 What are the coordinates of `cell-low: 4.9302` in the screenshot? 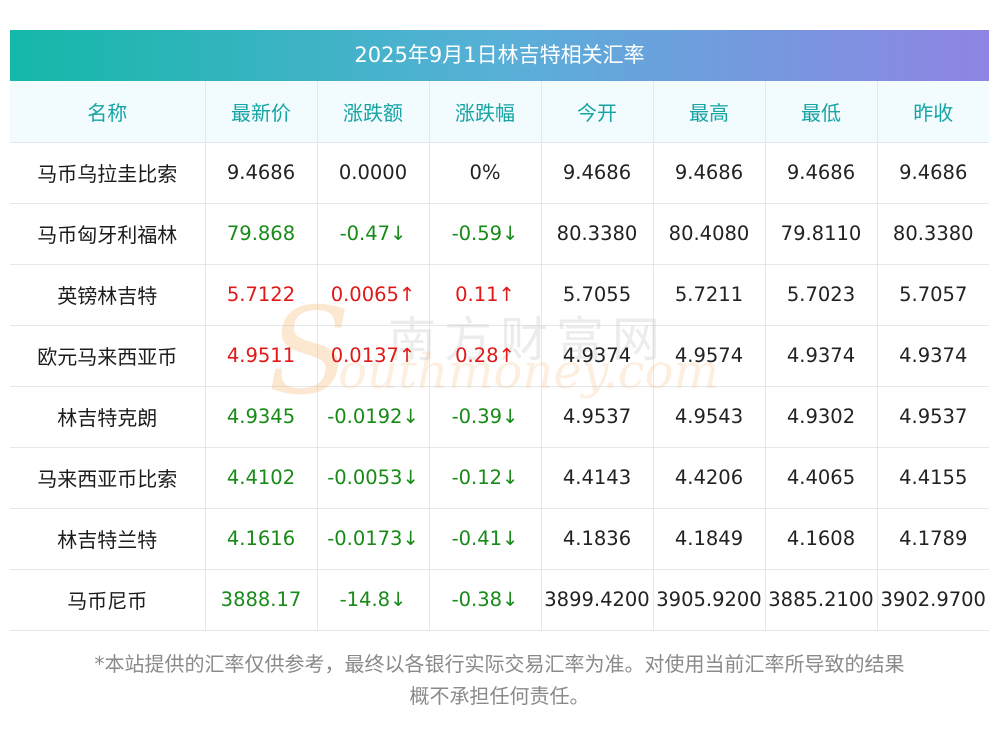 It's located at (821, 417).